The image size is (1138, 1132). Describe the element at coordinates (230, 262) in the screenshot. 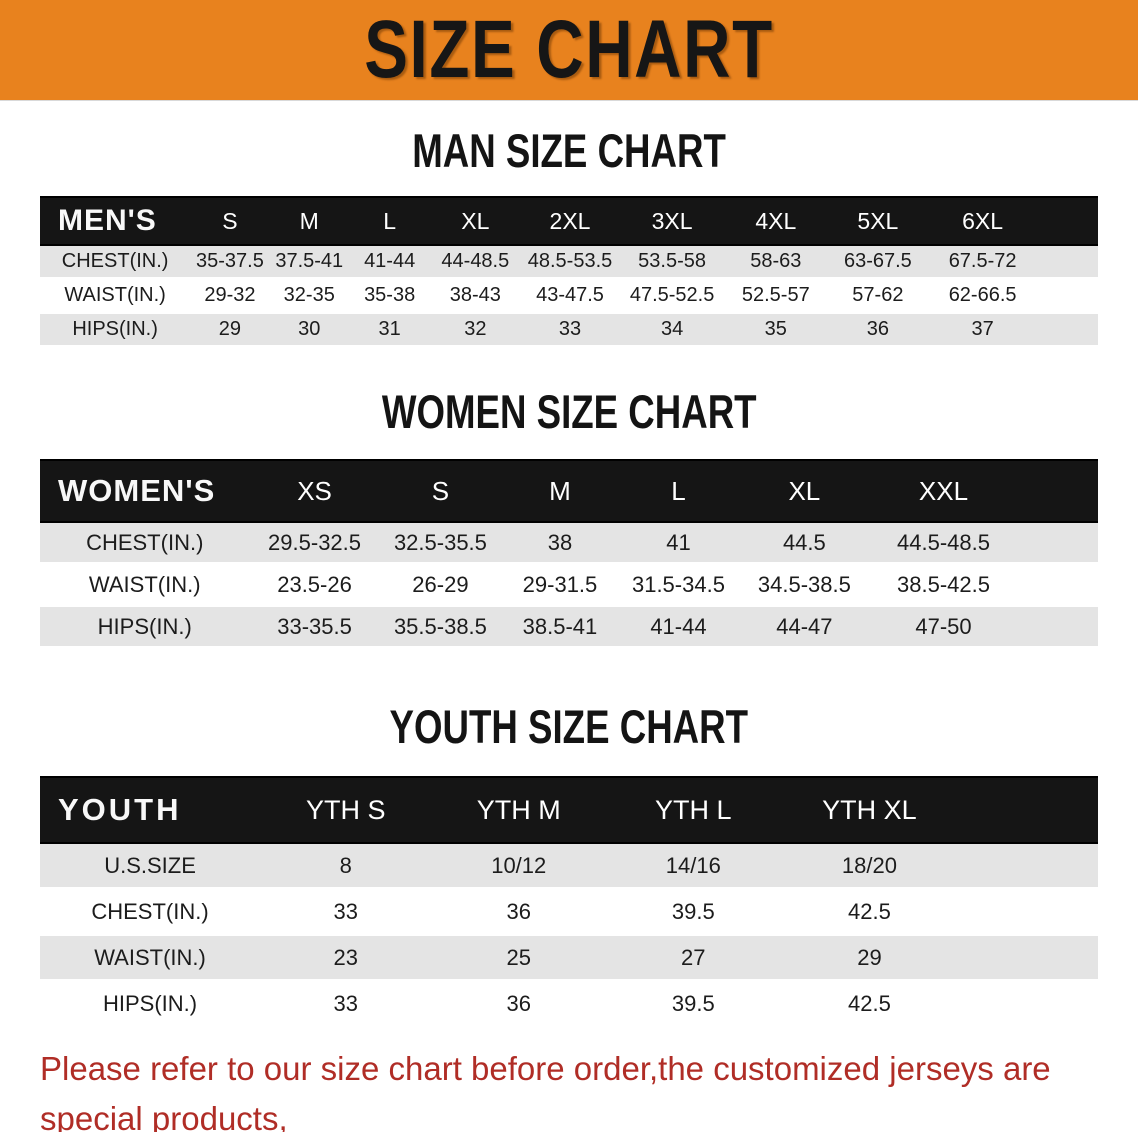

I see `men-value-cell: 35-37.5` at that location.